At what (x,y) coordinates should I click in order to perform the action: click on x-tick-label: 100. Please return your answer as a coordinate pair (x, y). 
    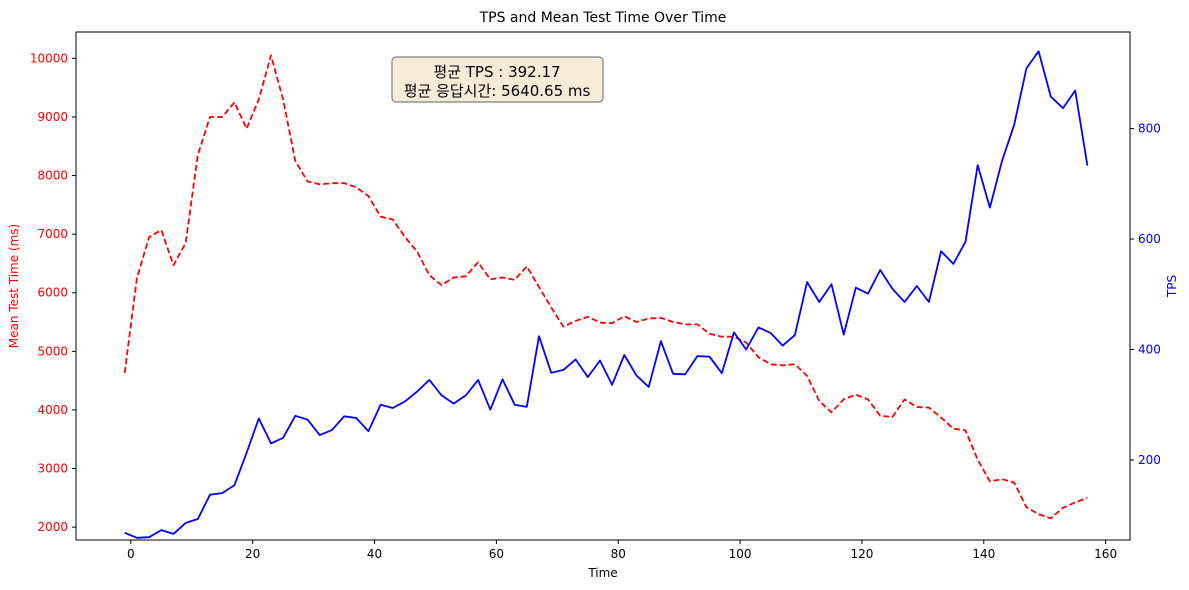
    Looking at the image, I should click on (740, 554).